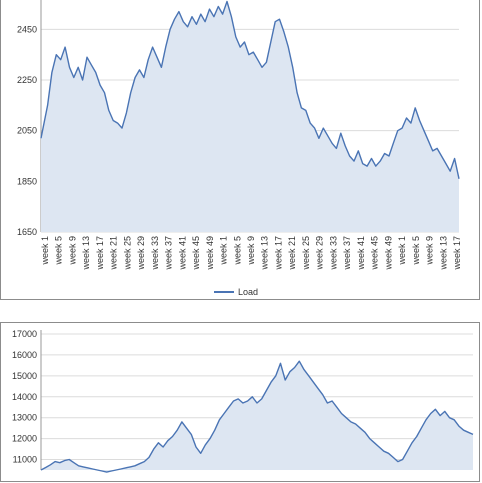 The width and height of the screenshot is (482, 483). What do you see at coordinates (25, 460) in the screenshot?
I see `y-tick-label: 11000` at bounding box center [25, 460].